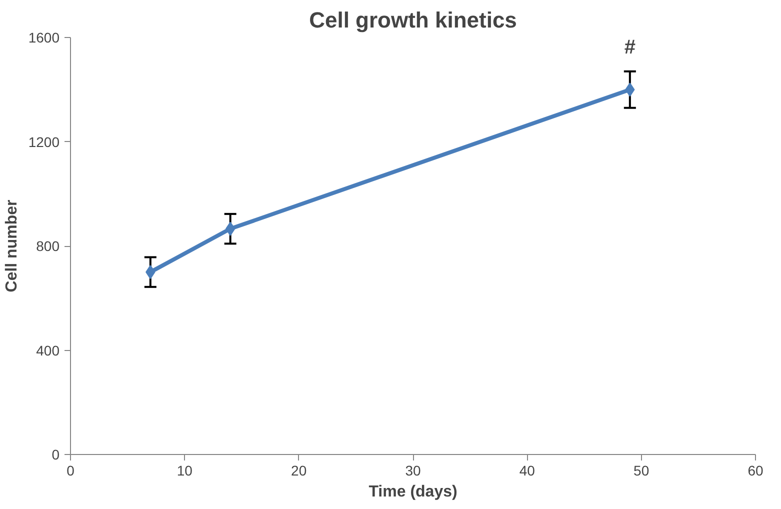 The height and width of the screenshot is (509, 781). What do you see at coordinates (70, 470) in the screenshot?
I see `x-tick-label: 0` at bounding box center [70, 470].